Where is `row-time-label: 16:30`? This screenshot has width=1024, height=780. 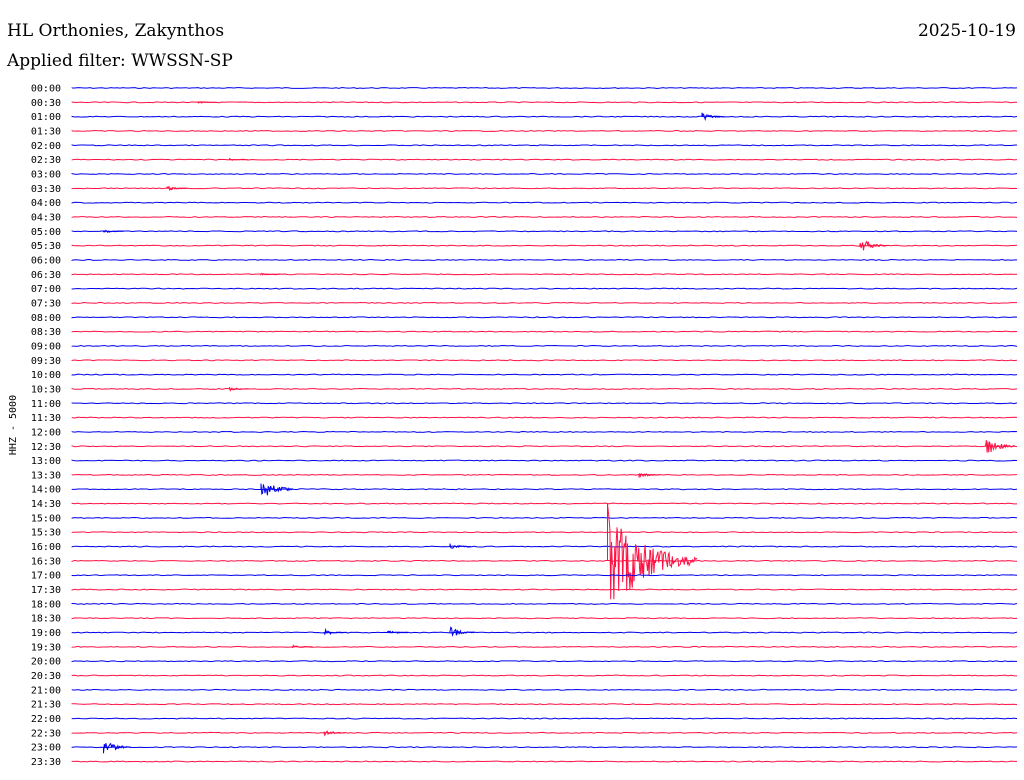 row-time-label: 16:30 is located at coordinates (46, 561).